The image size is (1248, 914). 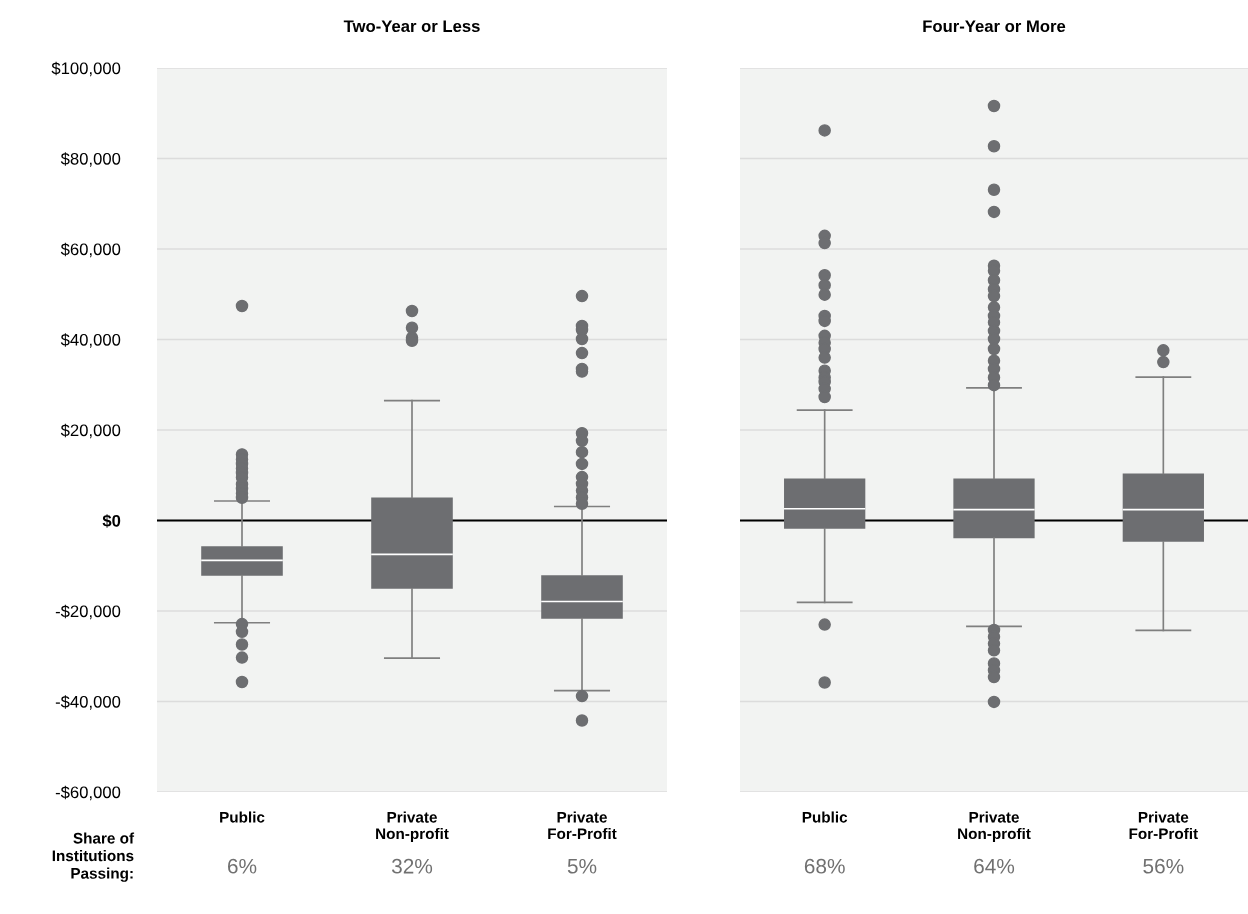 I want to click on y-tick-label: $20,000, so click(x=90, y=431).